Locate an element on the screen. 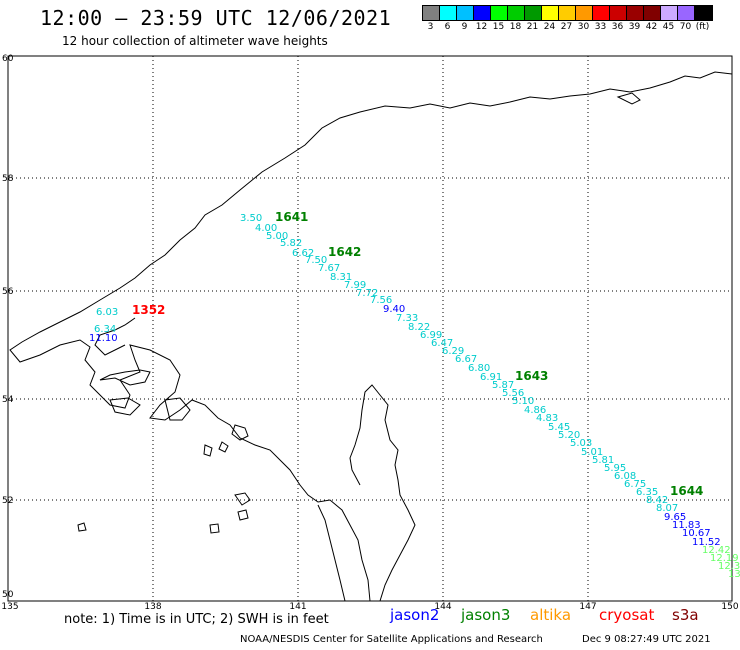 Image resolution: width=740 pixels, height=650 pixels. swh-value: 6.80 is located at coordinates (479, 368).